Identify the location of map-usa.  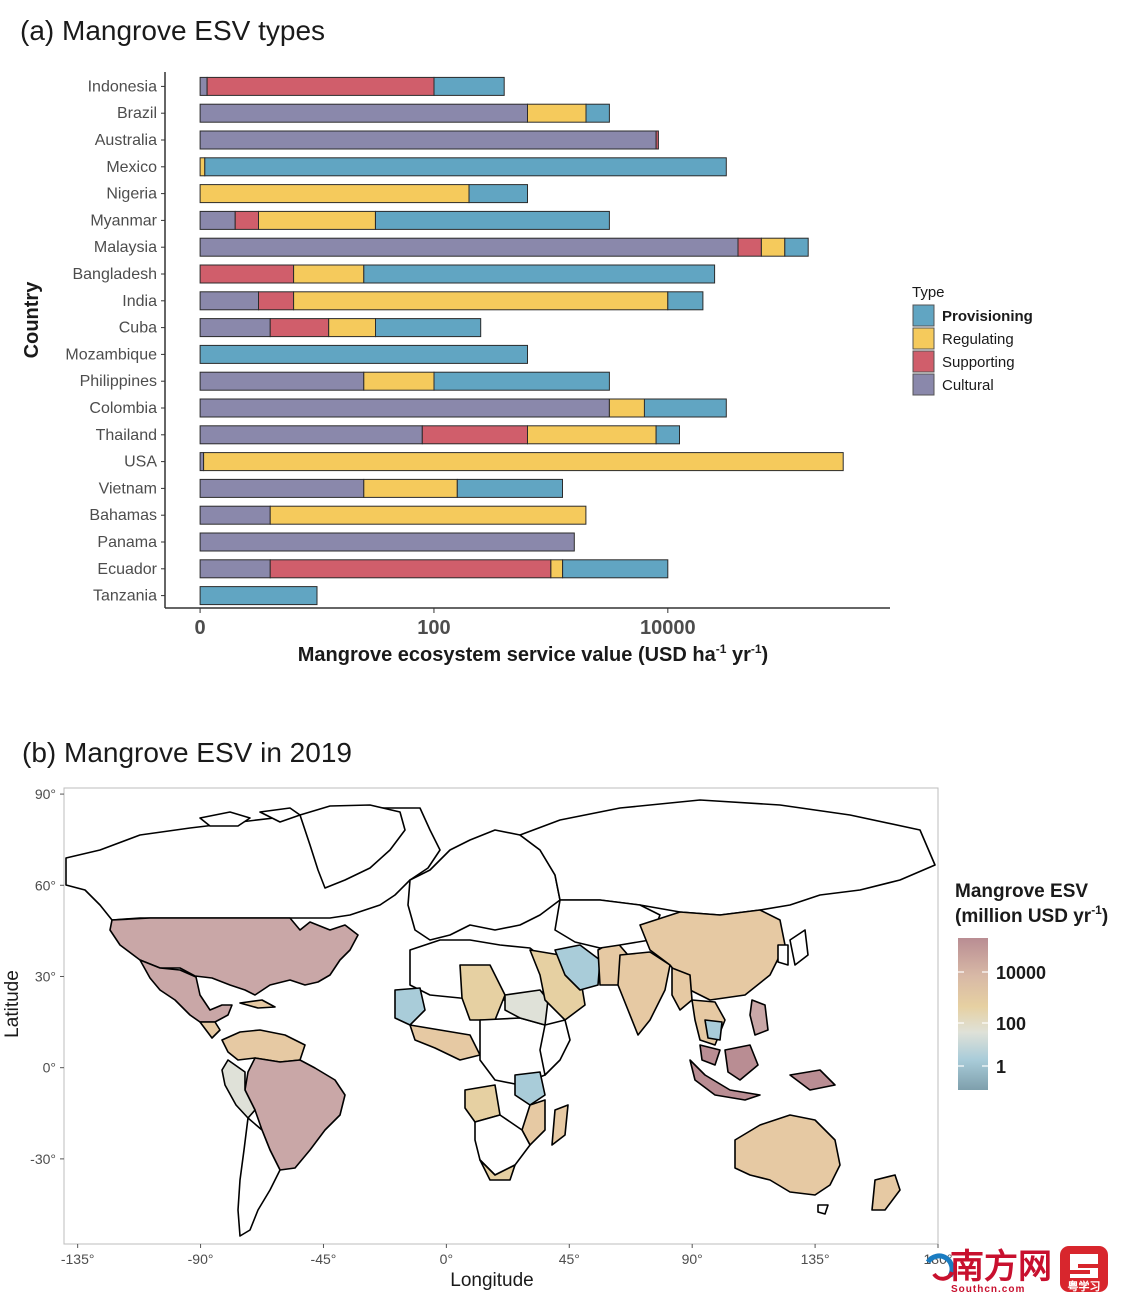
(234, 956).